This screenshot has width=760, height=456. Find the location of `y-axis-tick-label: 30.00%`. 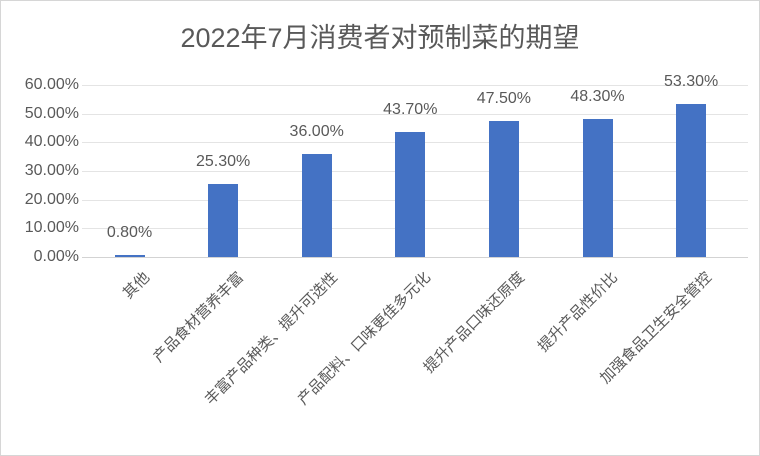

y-axis-tick-label: 30.00% is located at coordinates (51, 170).